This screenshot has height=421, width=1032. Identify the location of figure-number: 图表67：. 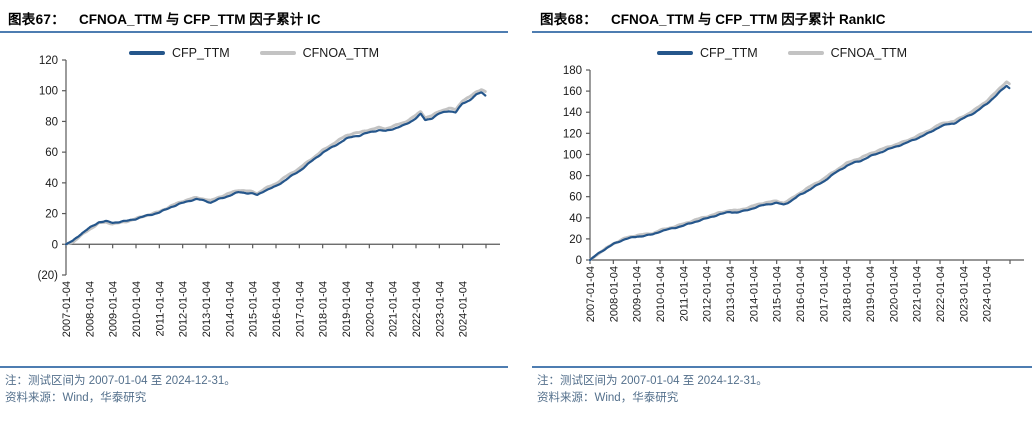
(37, 19).